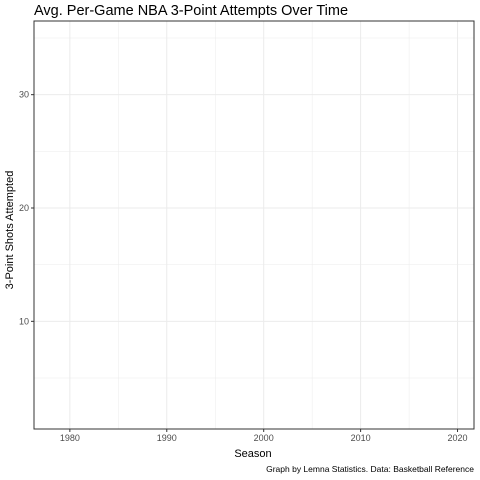 This screenshot has height=480, width=480. Describe the element at coordinates (361, 438) in the screenshot. I see `x-tick-label: 2010` at that location.